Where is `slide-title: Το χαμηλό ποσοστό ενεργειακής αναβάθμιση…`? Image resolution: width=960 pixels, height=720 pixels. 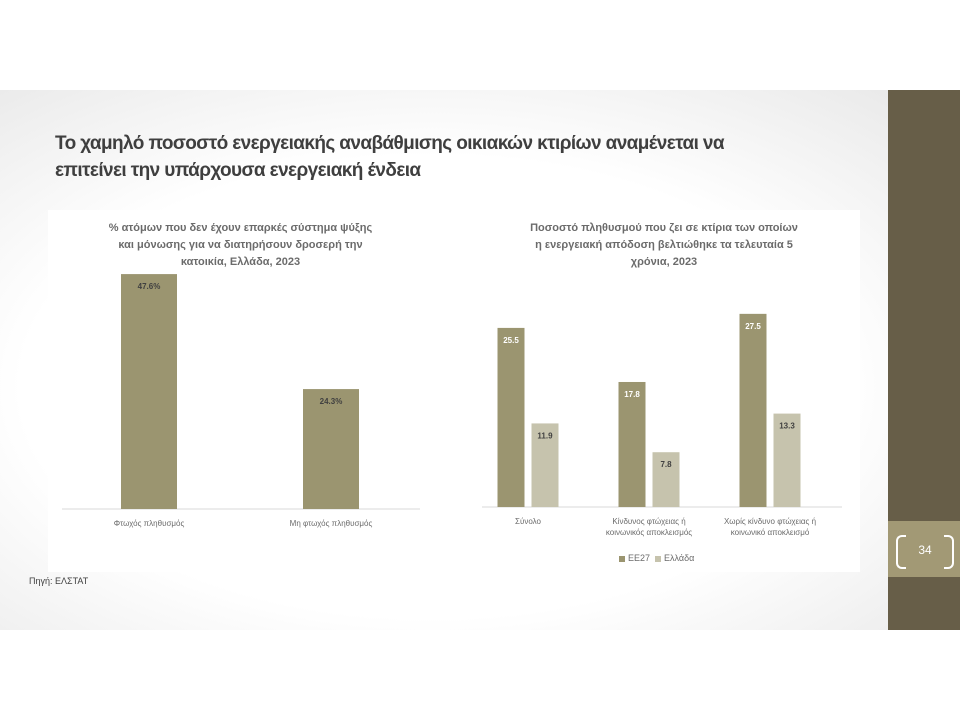 slide-title: Το χαμηλό ποσοστό ενεργειακής αναβάθμιση… is located at coordinates (435, 157).